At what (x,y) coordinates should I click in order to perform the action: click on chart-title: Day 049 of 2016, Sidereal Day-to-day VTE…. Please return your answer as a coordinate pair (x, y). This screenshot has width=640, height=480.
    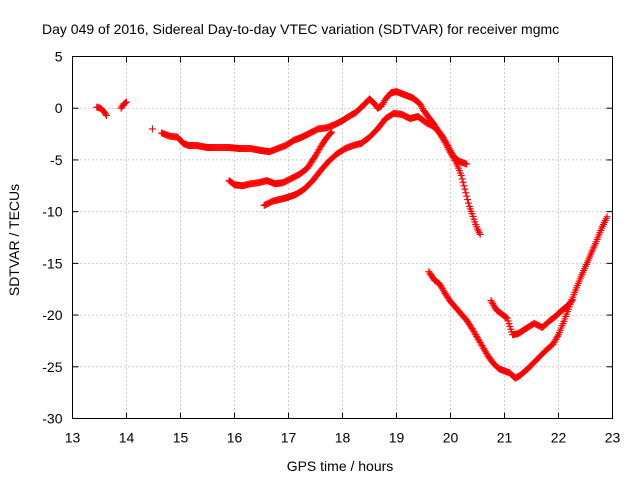
    Looking at the image, I should click on (300, 29).